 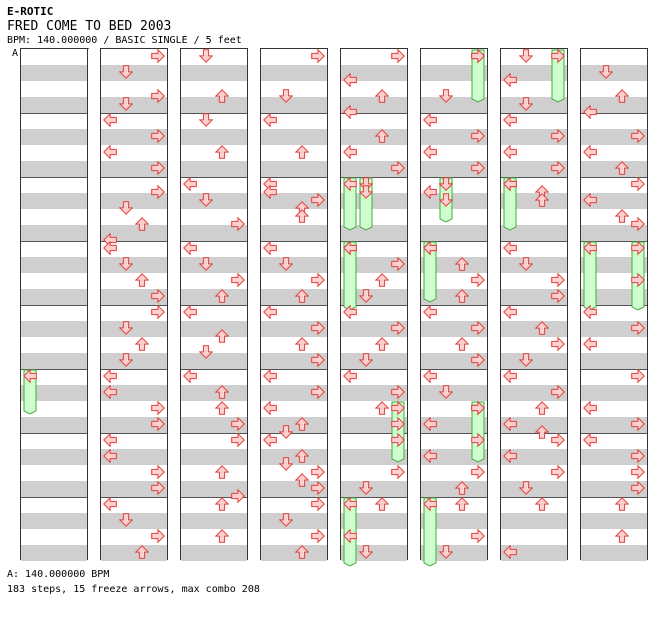 What do you see at coordinates (398, 432) in the screenshot?
I see `freeze-arrow-right` at bounding box center [398, 432].